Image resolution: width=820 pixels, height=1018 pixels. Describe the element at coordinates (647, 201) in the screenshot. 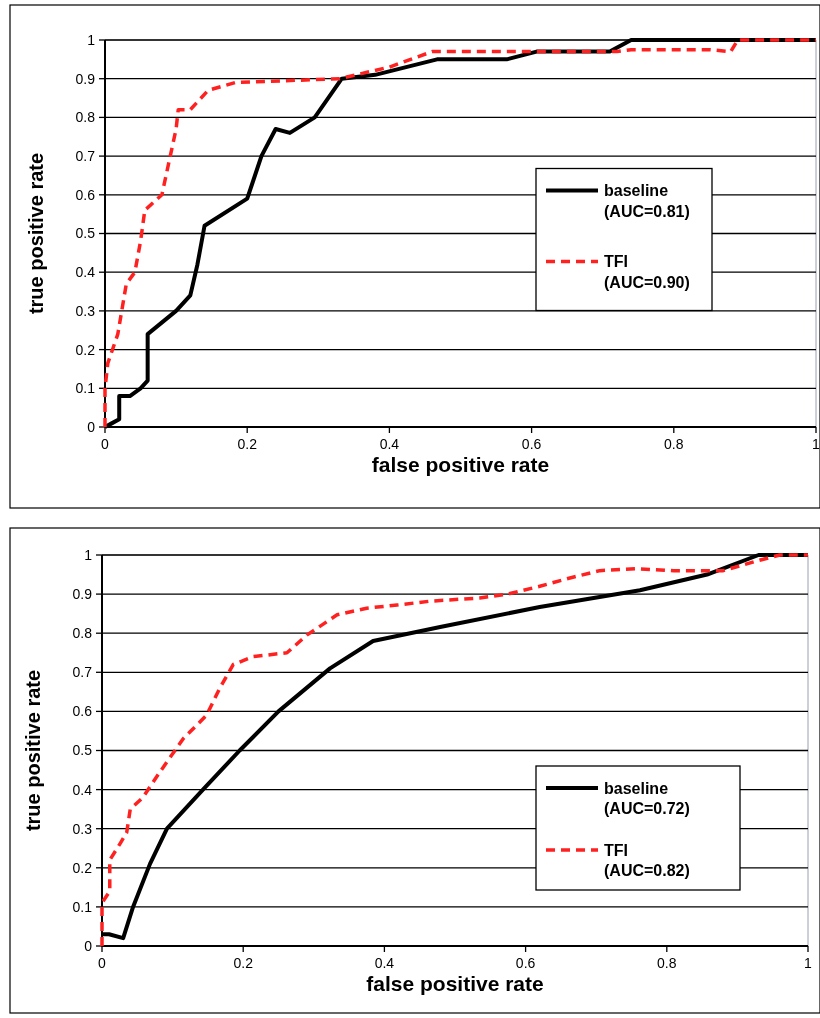

I see `legend-label: baseline (AUC=0.81)` at that location.